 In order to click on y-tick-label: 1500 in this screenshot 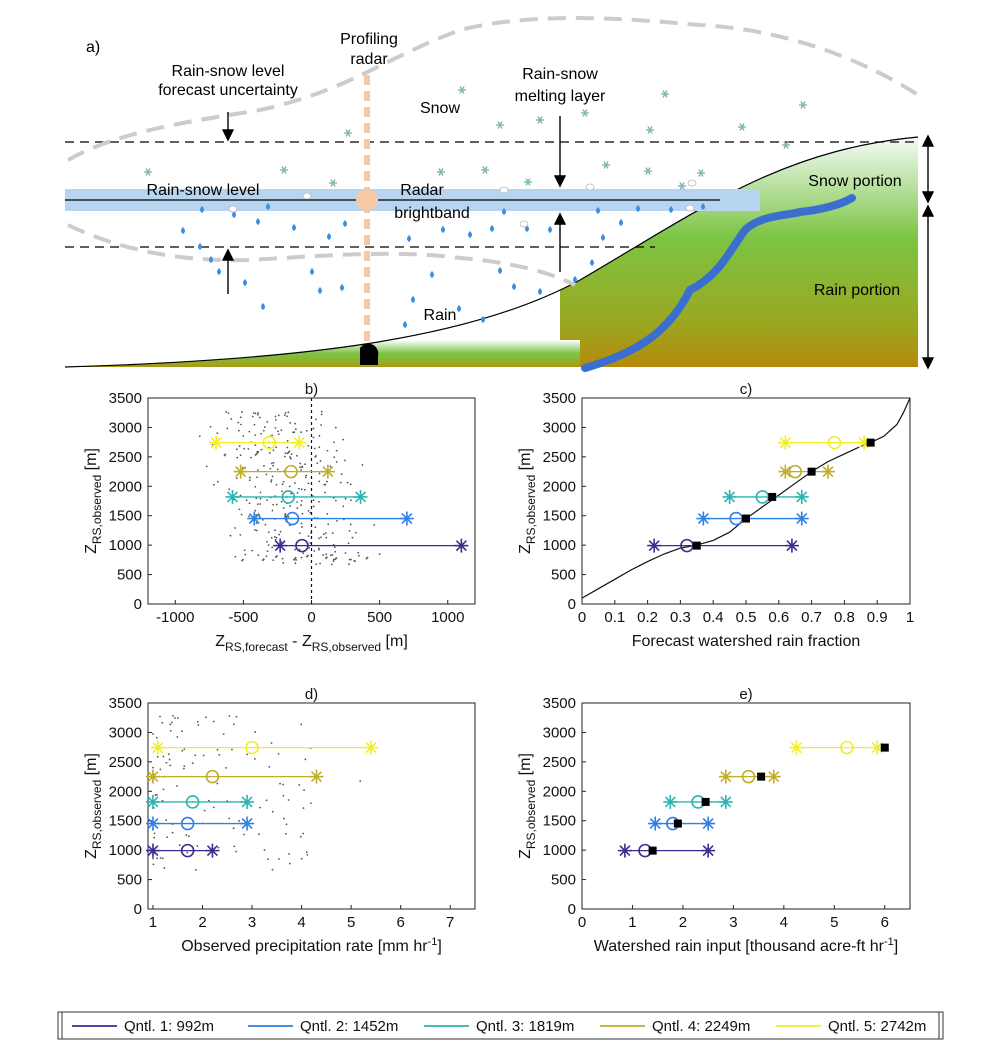, I will do `click(559, 516)`.